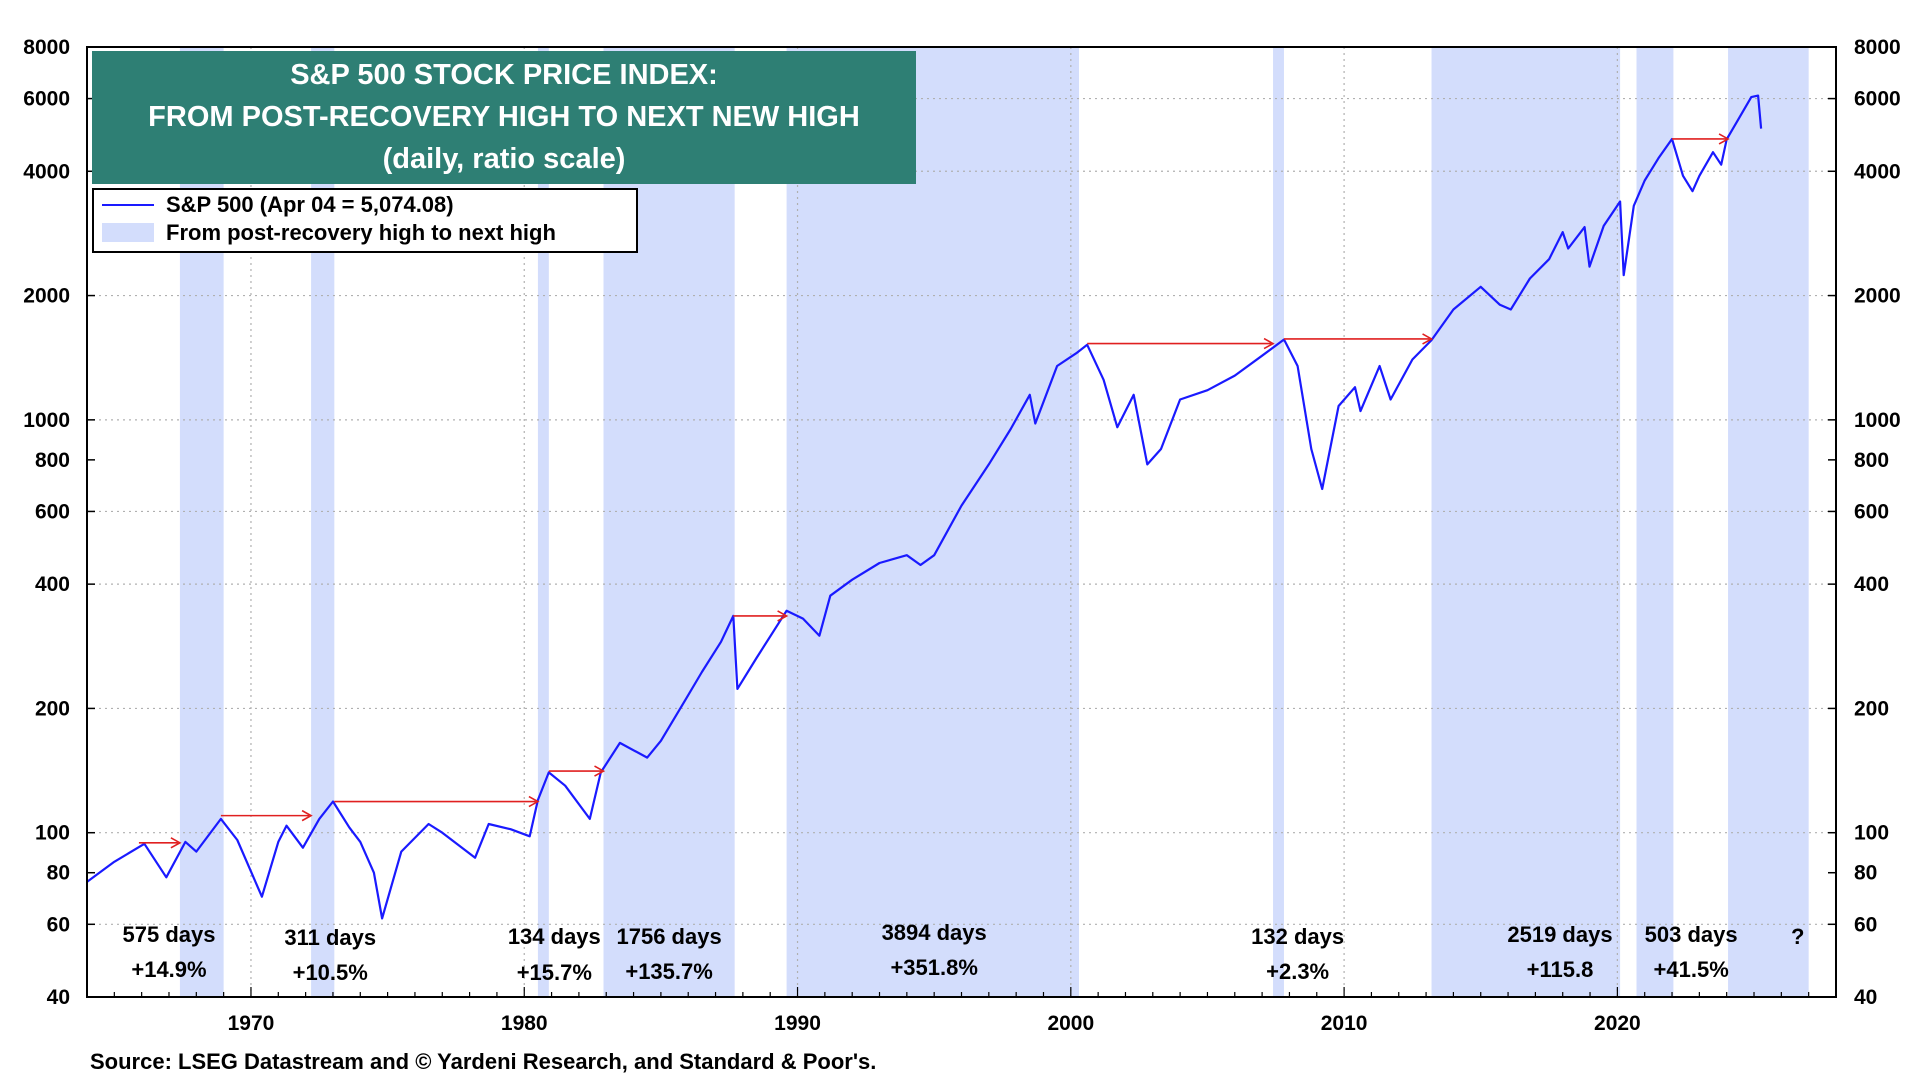 This screenshot has width=1920, height=1085. Describe the element at coordinates (46, 420) in the screenshot. I see `y-tick-label-left: 1000` at that location.